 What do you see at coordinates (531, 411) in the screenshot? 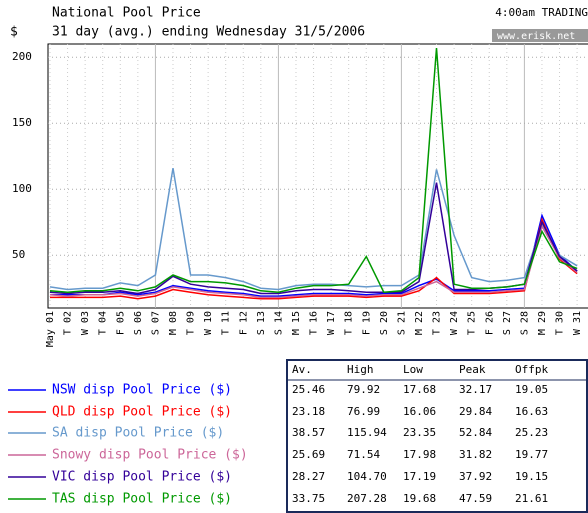
I see `table-cell: 16.63` at bounding box center [531, 411].